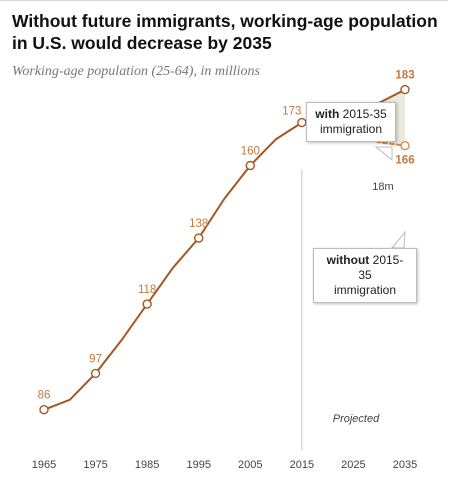 The width and height of the screenshot is (453, 480). I want to click on callout-without-years: 2015-35, so click(381, 267).